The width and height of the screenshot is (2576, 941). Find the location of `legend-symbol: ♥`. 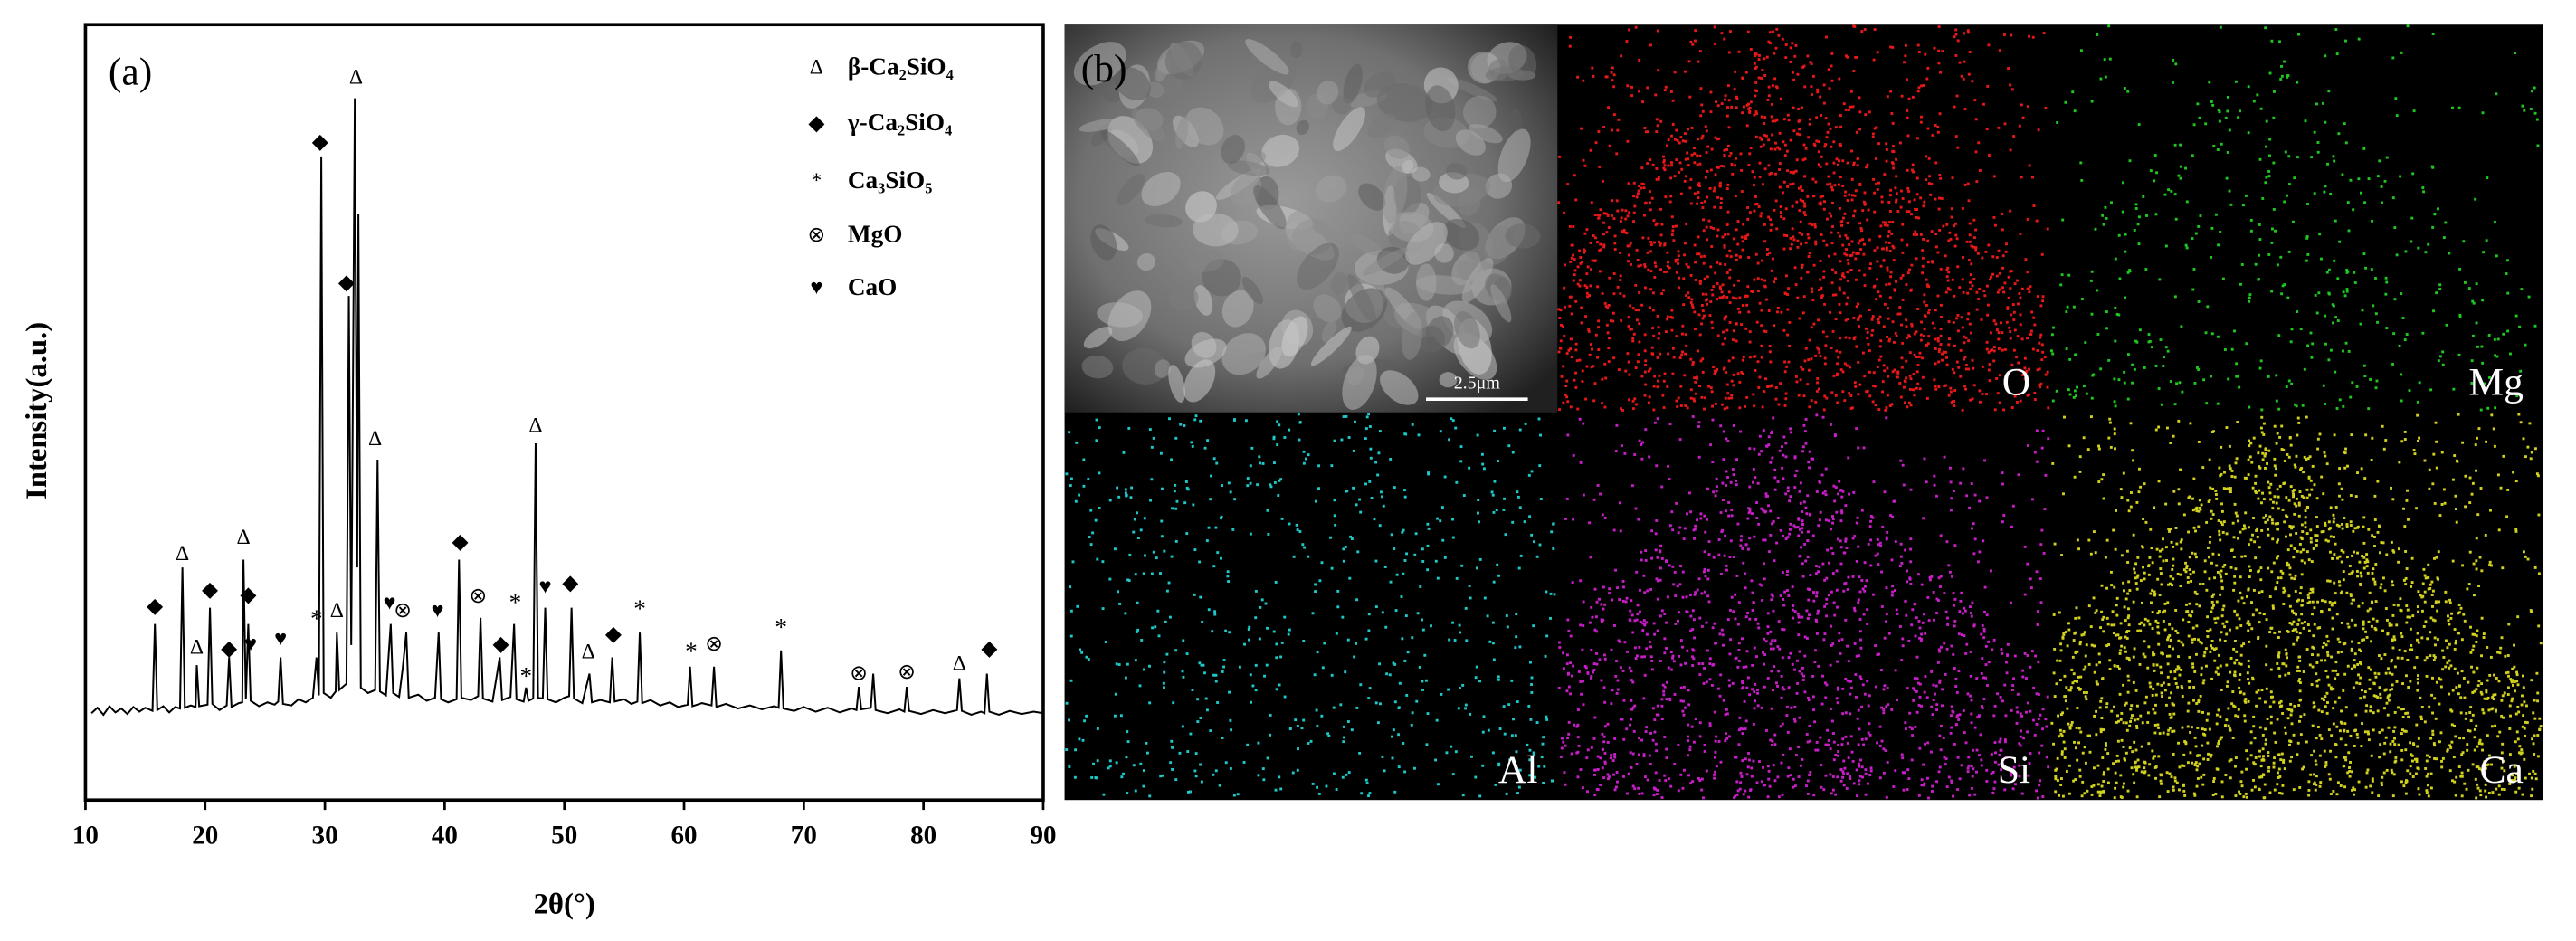

legend-symbol: ♥ is located at coordinates (816, 287).